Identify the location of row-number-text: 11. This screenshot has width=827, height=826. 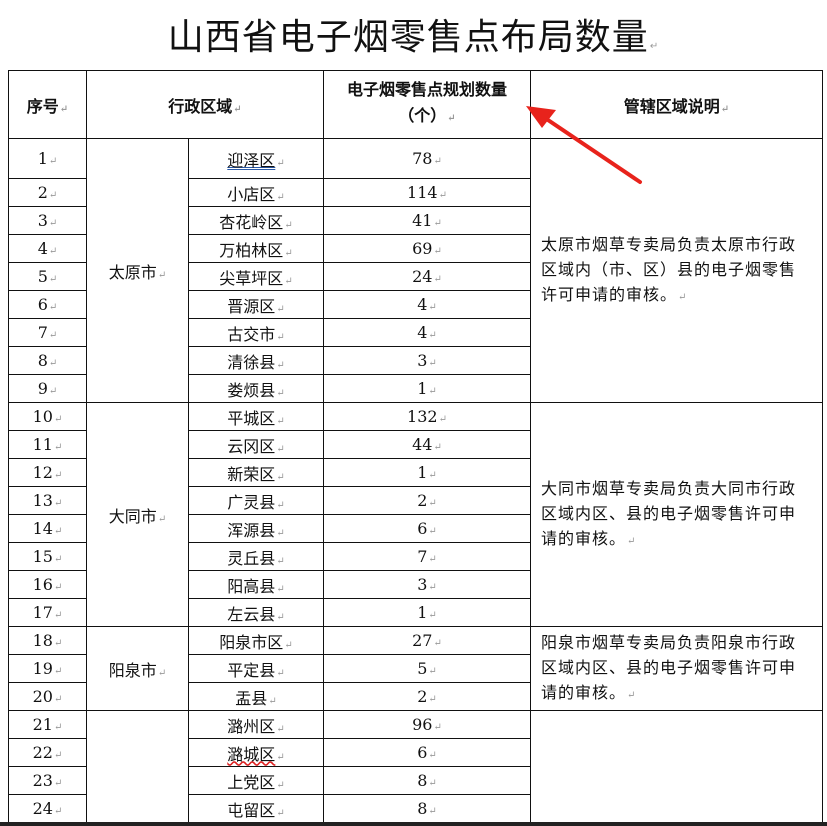
(42, 444).